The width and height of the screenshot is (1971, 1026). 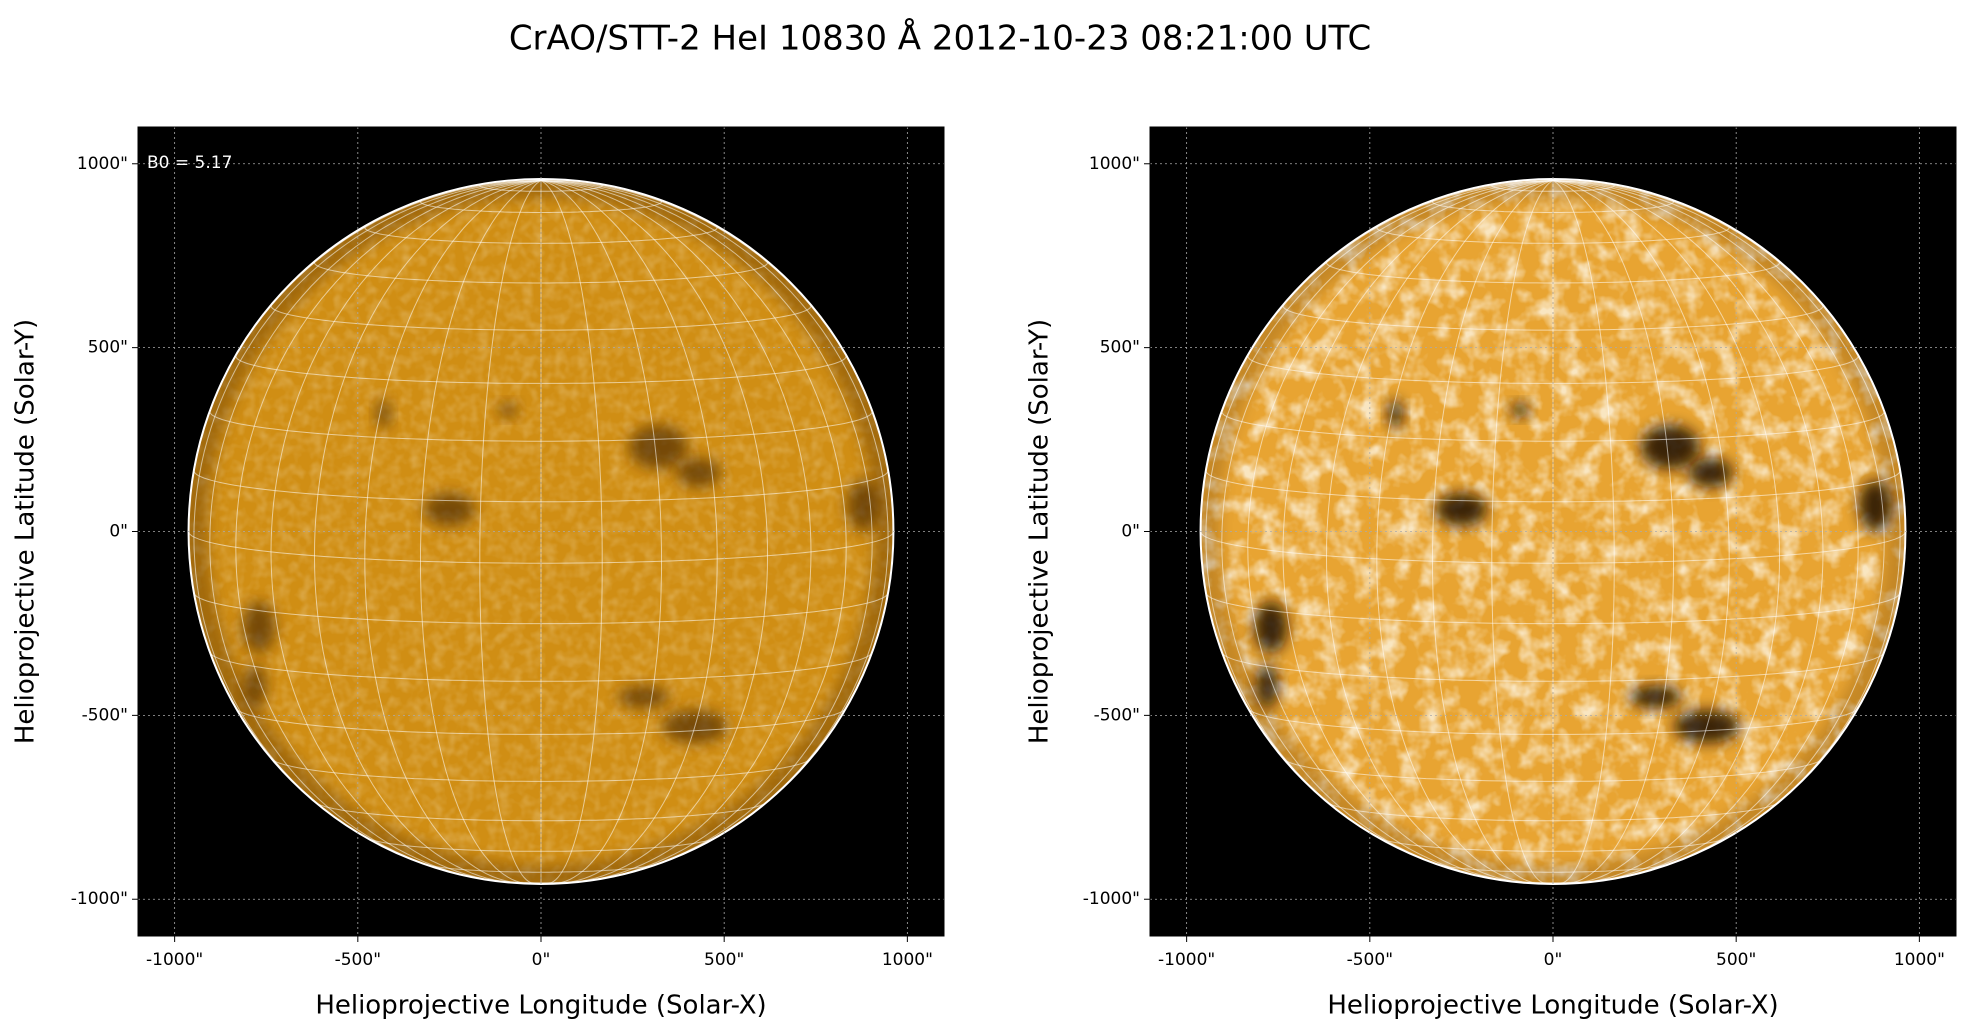 I want to click on annotation: B0 = 5.17, so click(x=189, y=163).